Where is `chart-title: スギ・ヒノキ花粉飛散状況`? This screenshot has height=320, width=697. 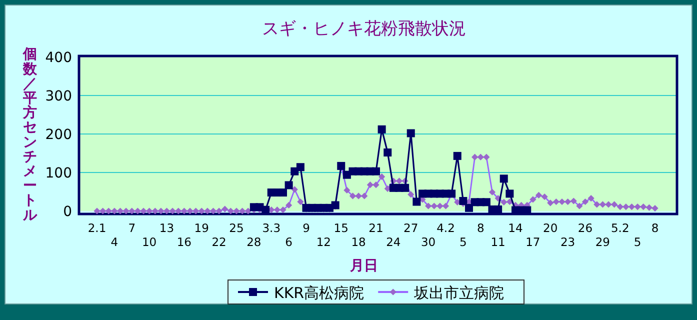
chart-title: スギ・ヒノキ花粉飛散状況 is located at coordinates (364, 29).